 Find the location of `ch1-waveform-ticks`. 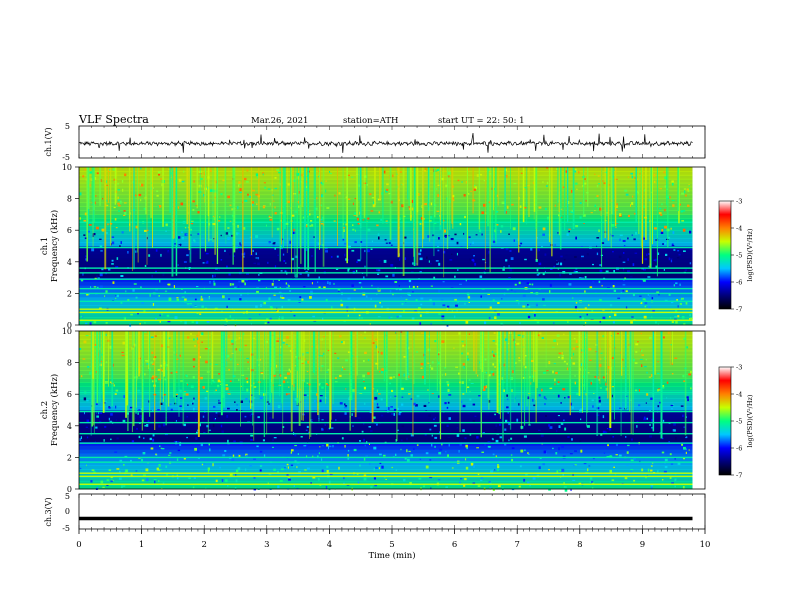

ch1-waveform-ticks is located at coordinates (392, 142).